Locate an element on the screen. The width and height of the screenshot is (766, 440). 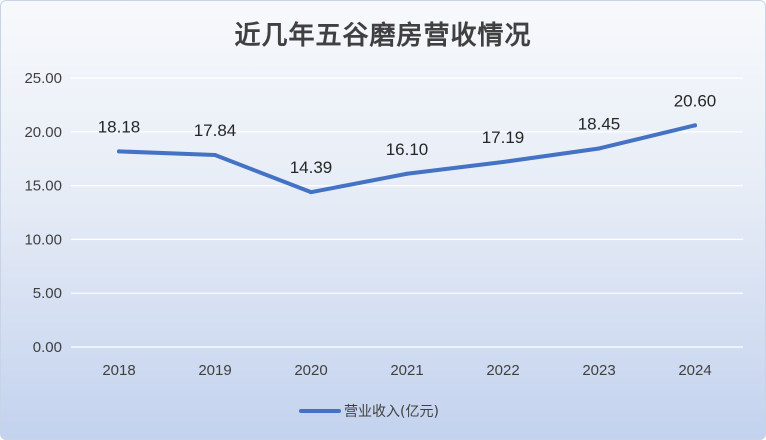
x-tick-label: 2020 is located at coordinates (310, 370).